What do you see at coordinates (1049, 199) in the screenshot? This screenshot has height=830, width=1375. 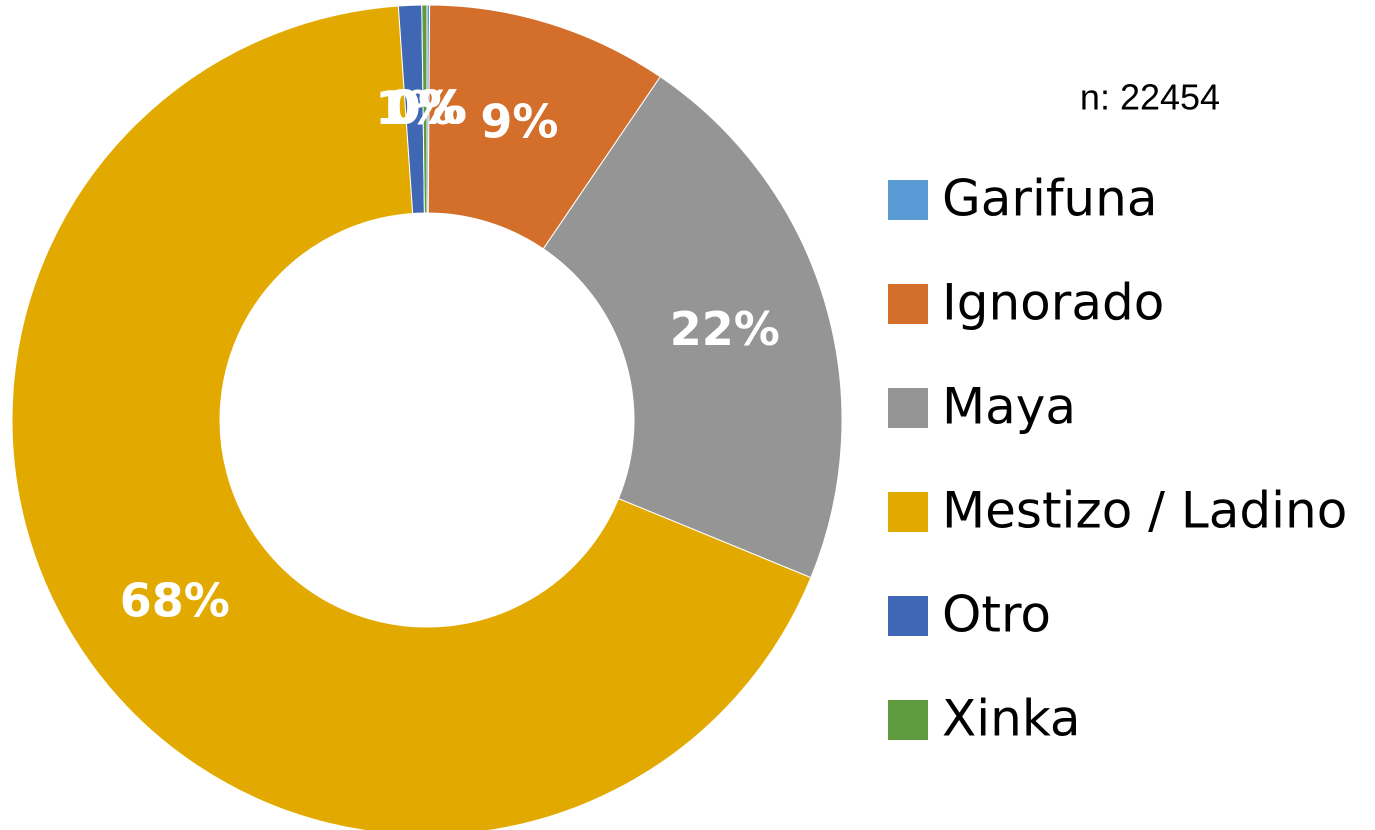 I see `legend-label: Garifuna` at bounding box center [1049, 199].